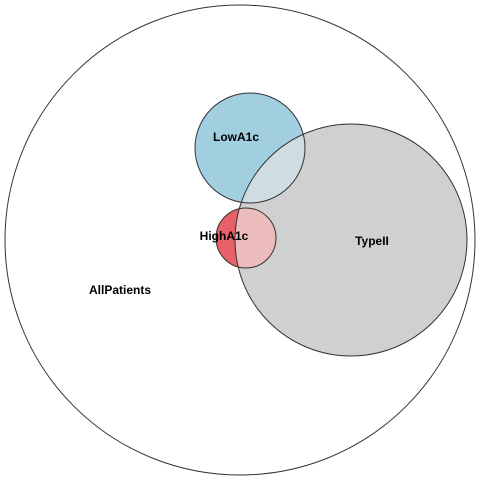 The height and width of the screenshot is (480, 480). I want to click on label-lowa1c: LowA1c, so click(236, 137).